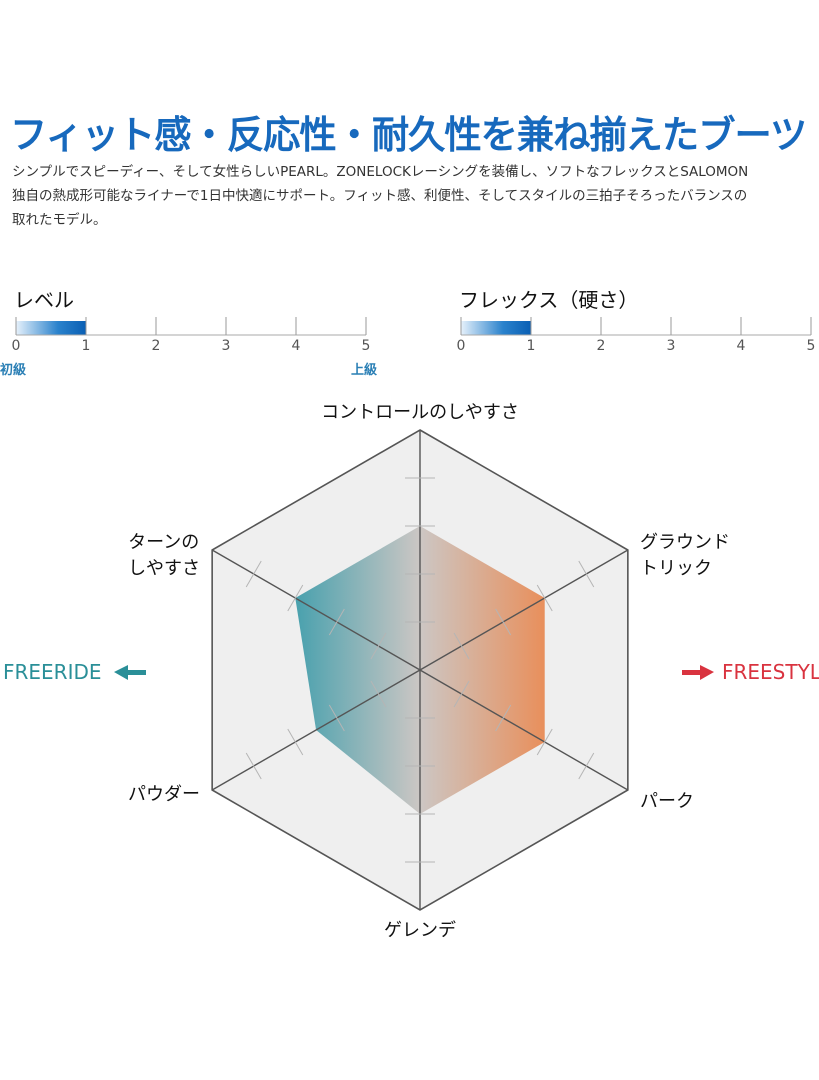 The height and width of the screenshot is (1080, 819). I want to click on axis-label-turn: ターンの しやすさ, so click(164, 555).